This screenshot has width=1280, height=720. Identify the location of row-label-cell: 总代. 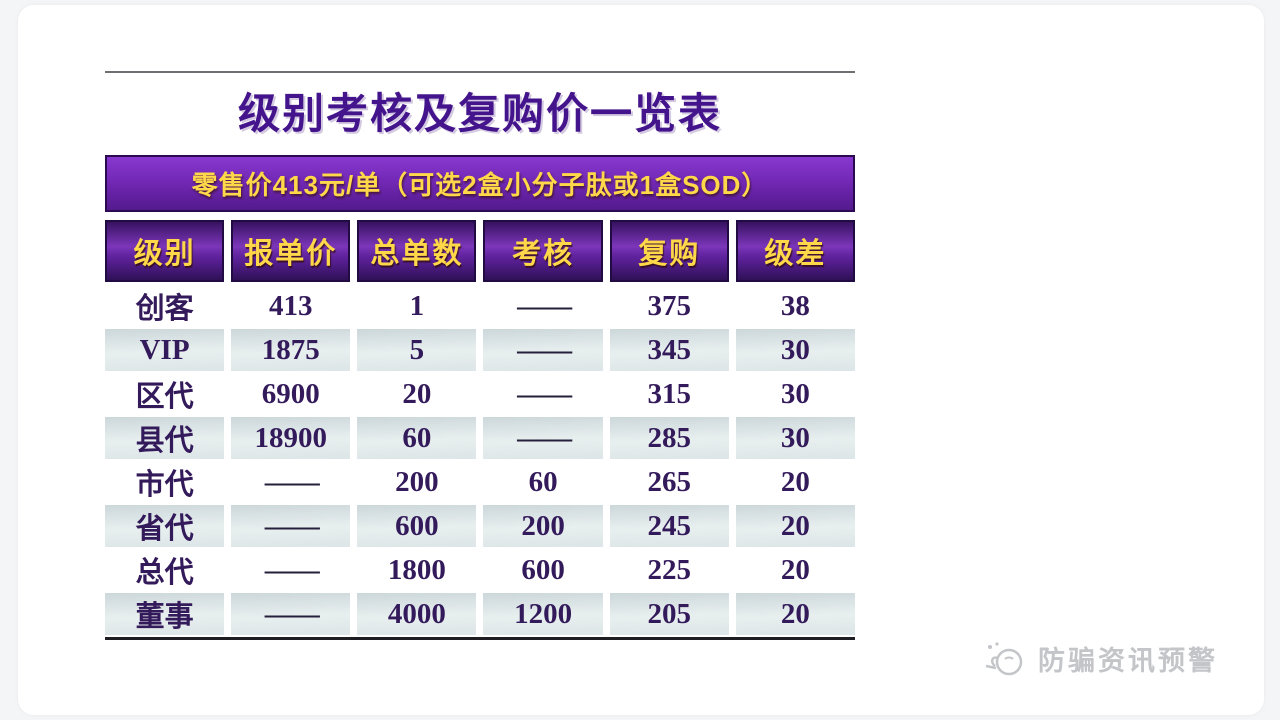
(164, 573).